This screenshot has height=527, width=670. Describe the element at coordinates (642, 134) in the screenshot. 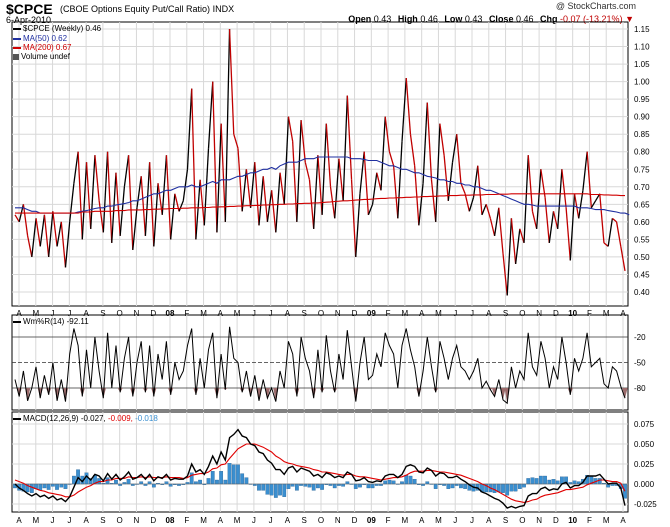

I see `y-tick-label: 0.85` at that location.